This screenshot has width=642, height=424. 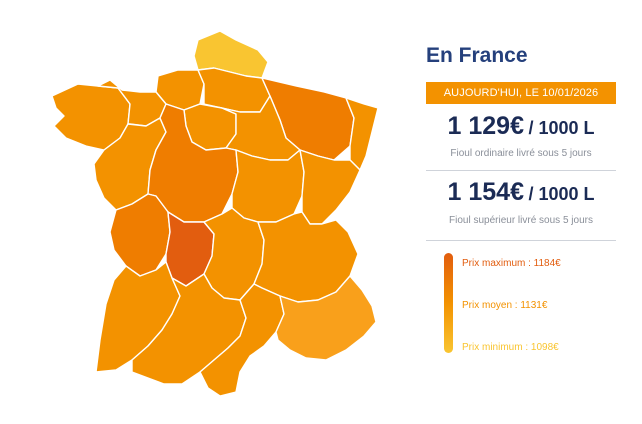 What do you see at coordinates (521, 93) in the screenshot?
I see `date-badge: AUJOURD'HUI, LE 10/01/2026` at bounding box center [521, 93].